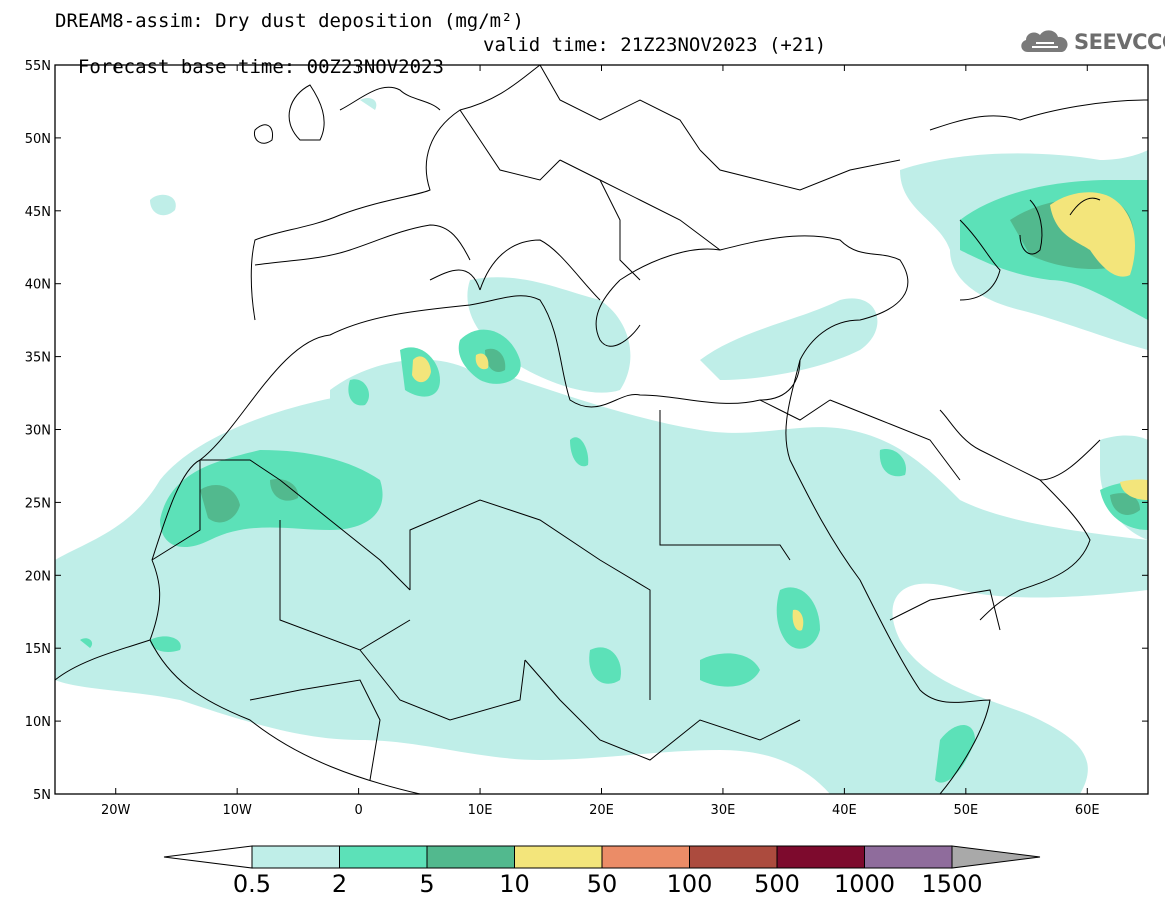 Image resolution: width=1165 pixels, height=907 pixels. What do you see at coordinates (38, 576) in the screenshot?
I see `lat-tick-label: 20N` at bounding box center [38, 576].